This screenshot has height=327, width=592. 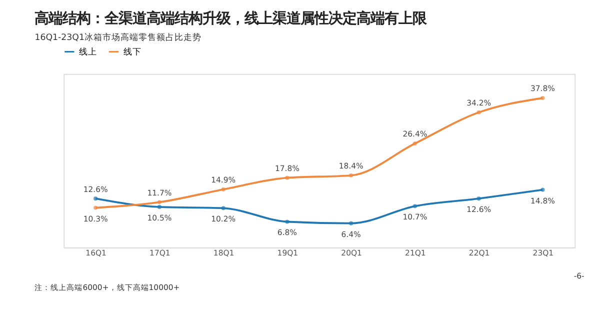 What do you see at coordinates (543, 253) in the screenshot?
I see `x-tick-label: 23Q1` at bounding box center [543, 253].